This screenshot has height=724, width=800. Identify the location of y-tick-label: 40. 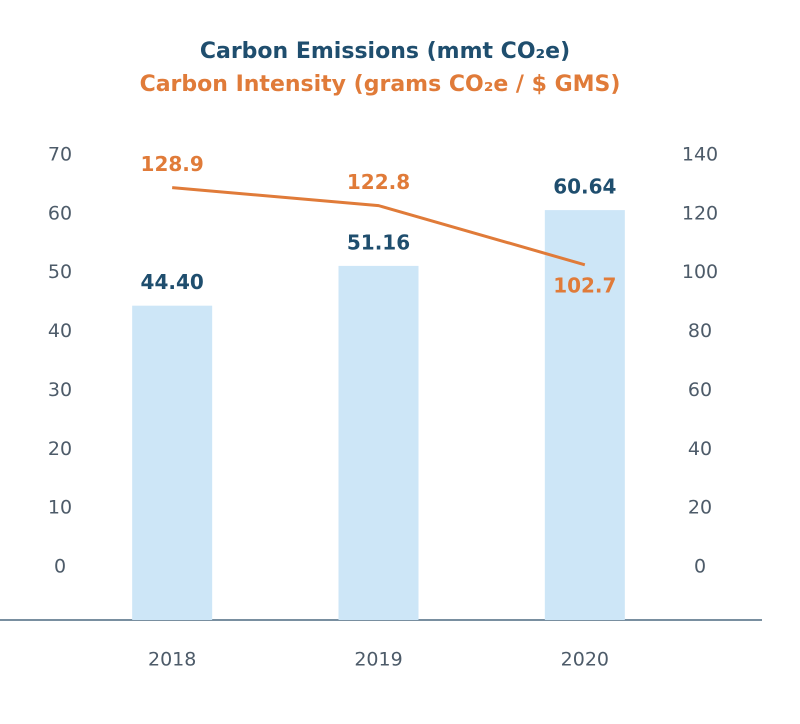
(60, 331).